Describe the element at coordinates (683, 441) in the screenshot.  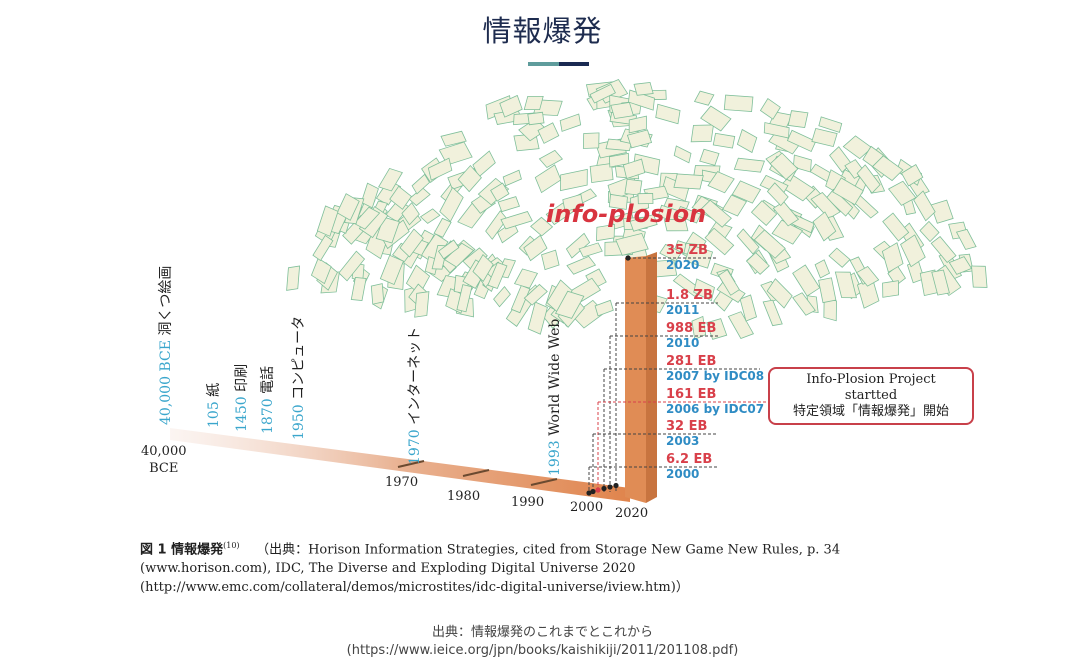
I see `data-year: 2003` at that location.